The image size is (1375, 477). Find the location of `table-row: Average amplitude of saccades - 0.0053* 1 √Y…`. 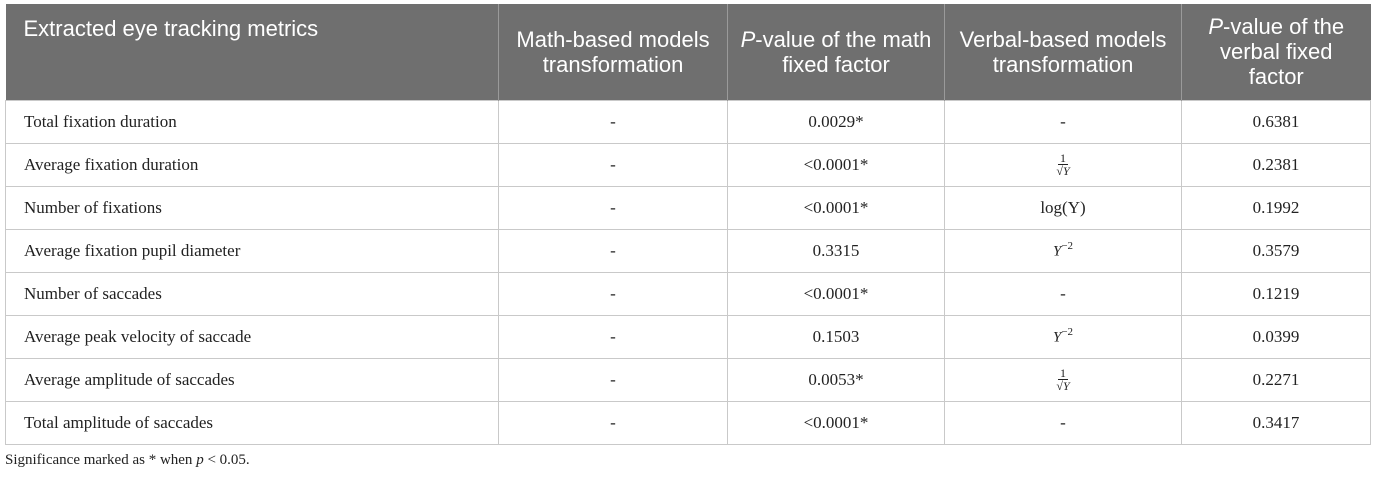

table-row: Average amplitude of saccades - 0.0053* 1 √Y… is located at coordinates (688, 379).